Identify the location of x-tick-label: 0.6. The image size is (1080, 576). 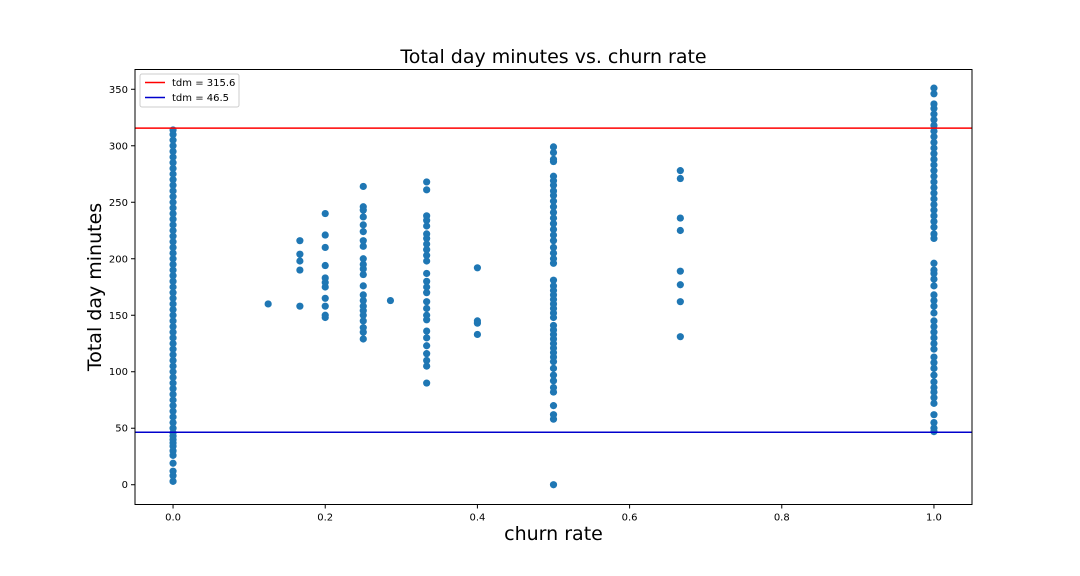
(630, 518).